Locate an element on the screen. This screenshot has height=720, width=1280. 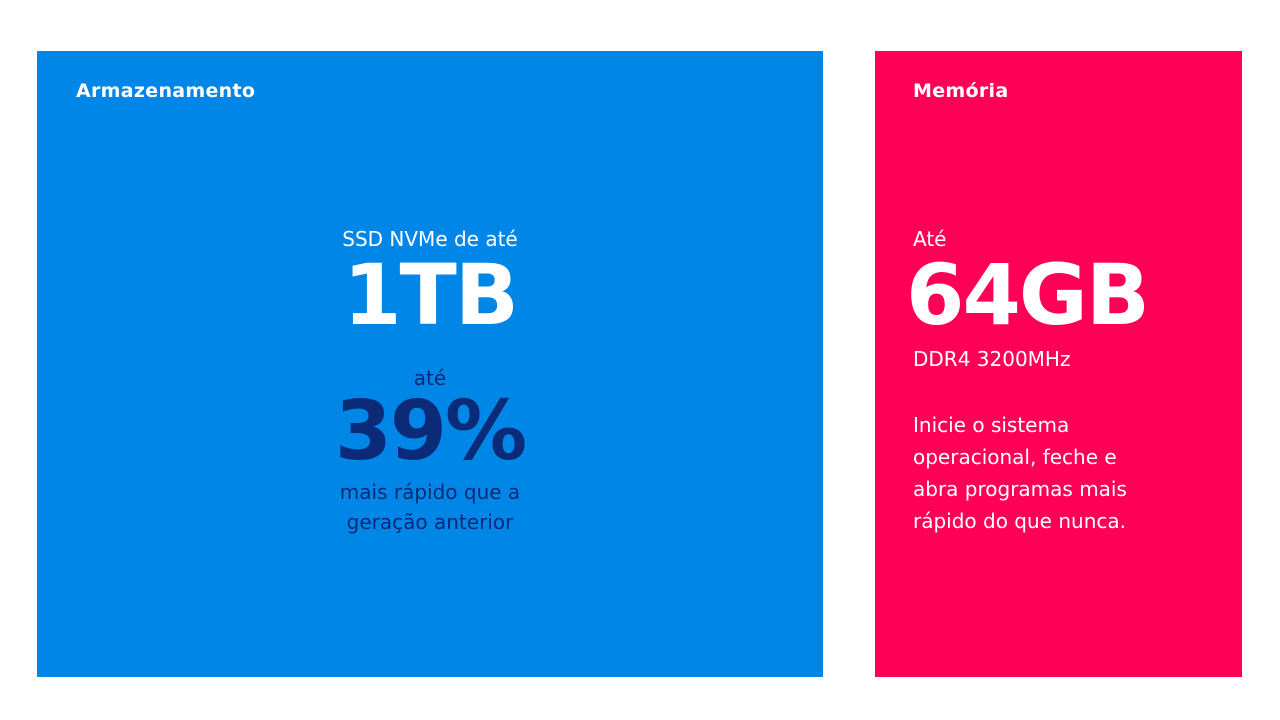
storage-speed-percent: 39% is located at coordinates (430, 431).